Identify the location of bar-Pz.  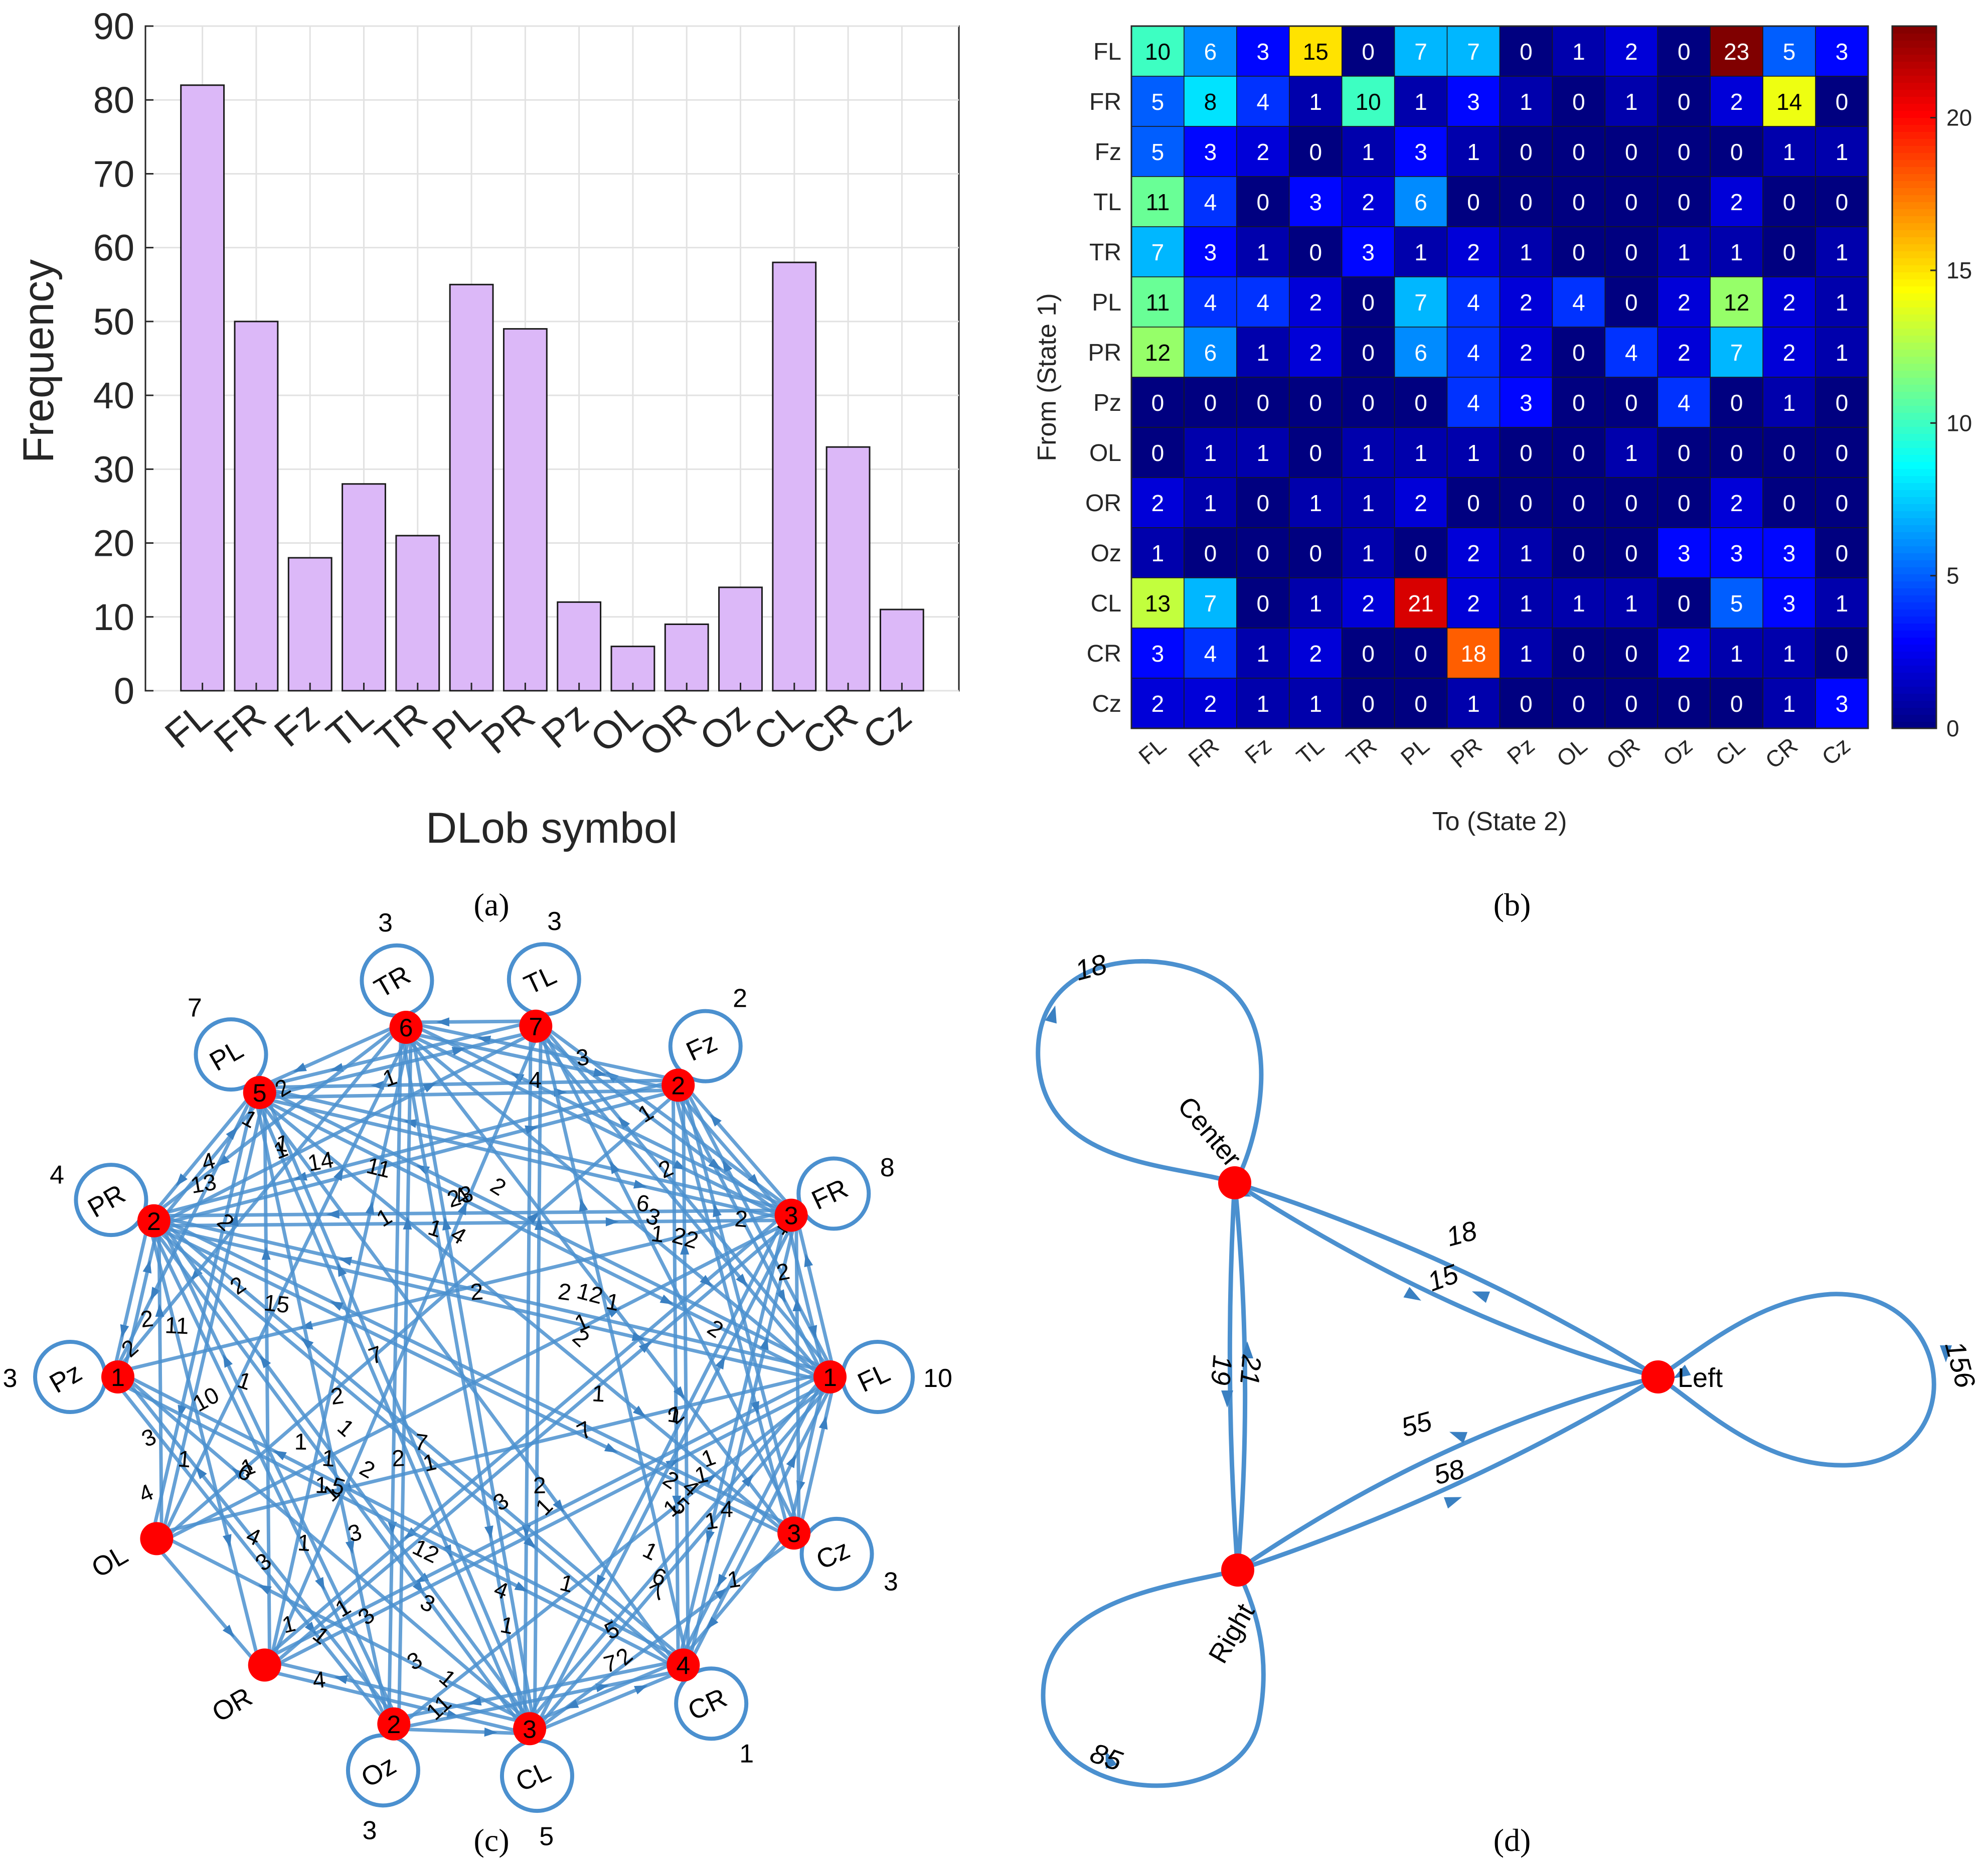
(579, 646).